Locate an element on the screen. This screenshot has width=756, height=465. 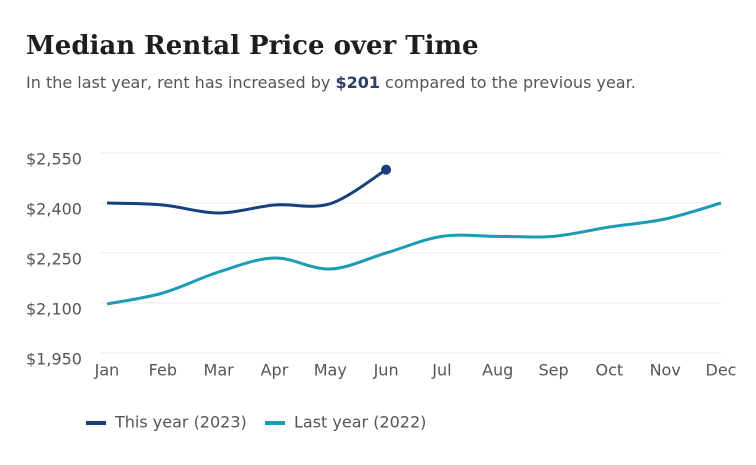
x-tick-label: Feb is located at coordinates (163, 370).